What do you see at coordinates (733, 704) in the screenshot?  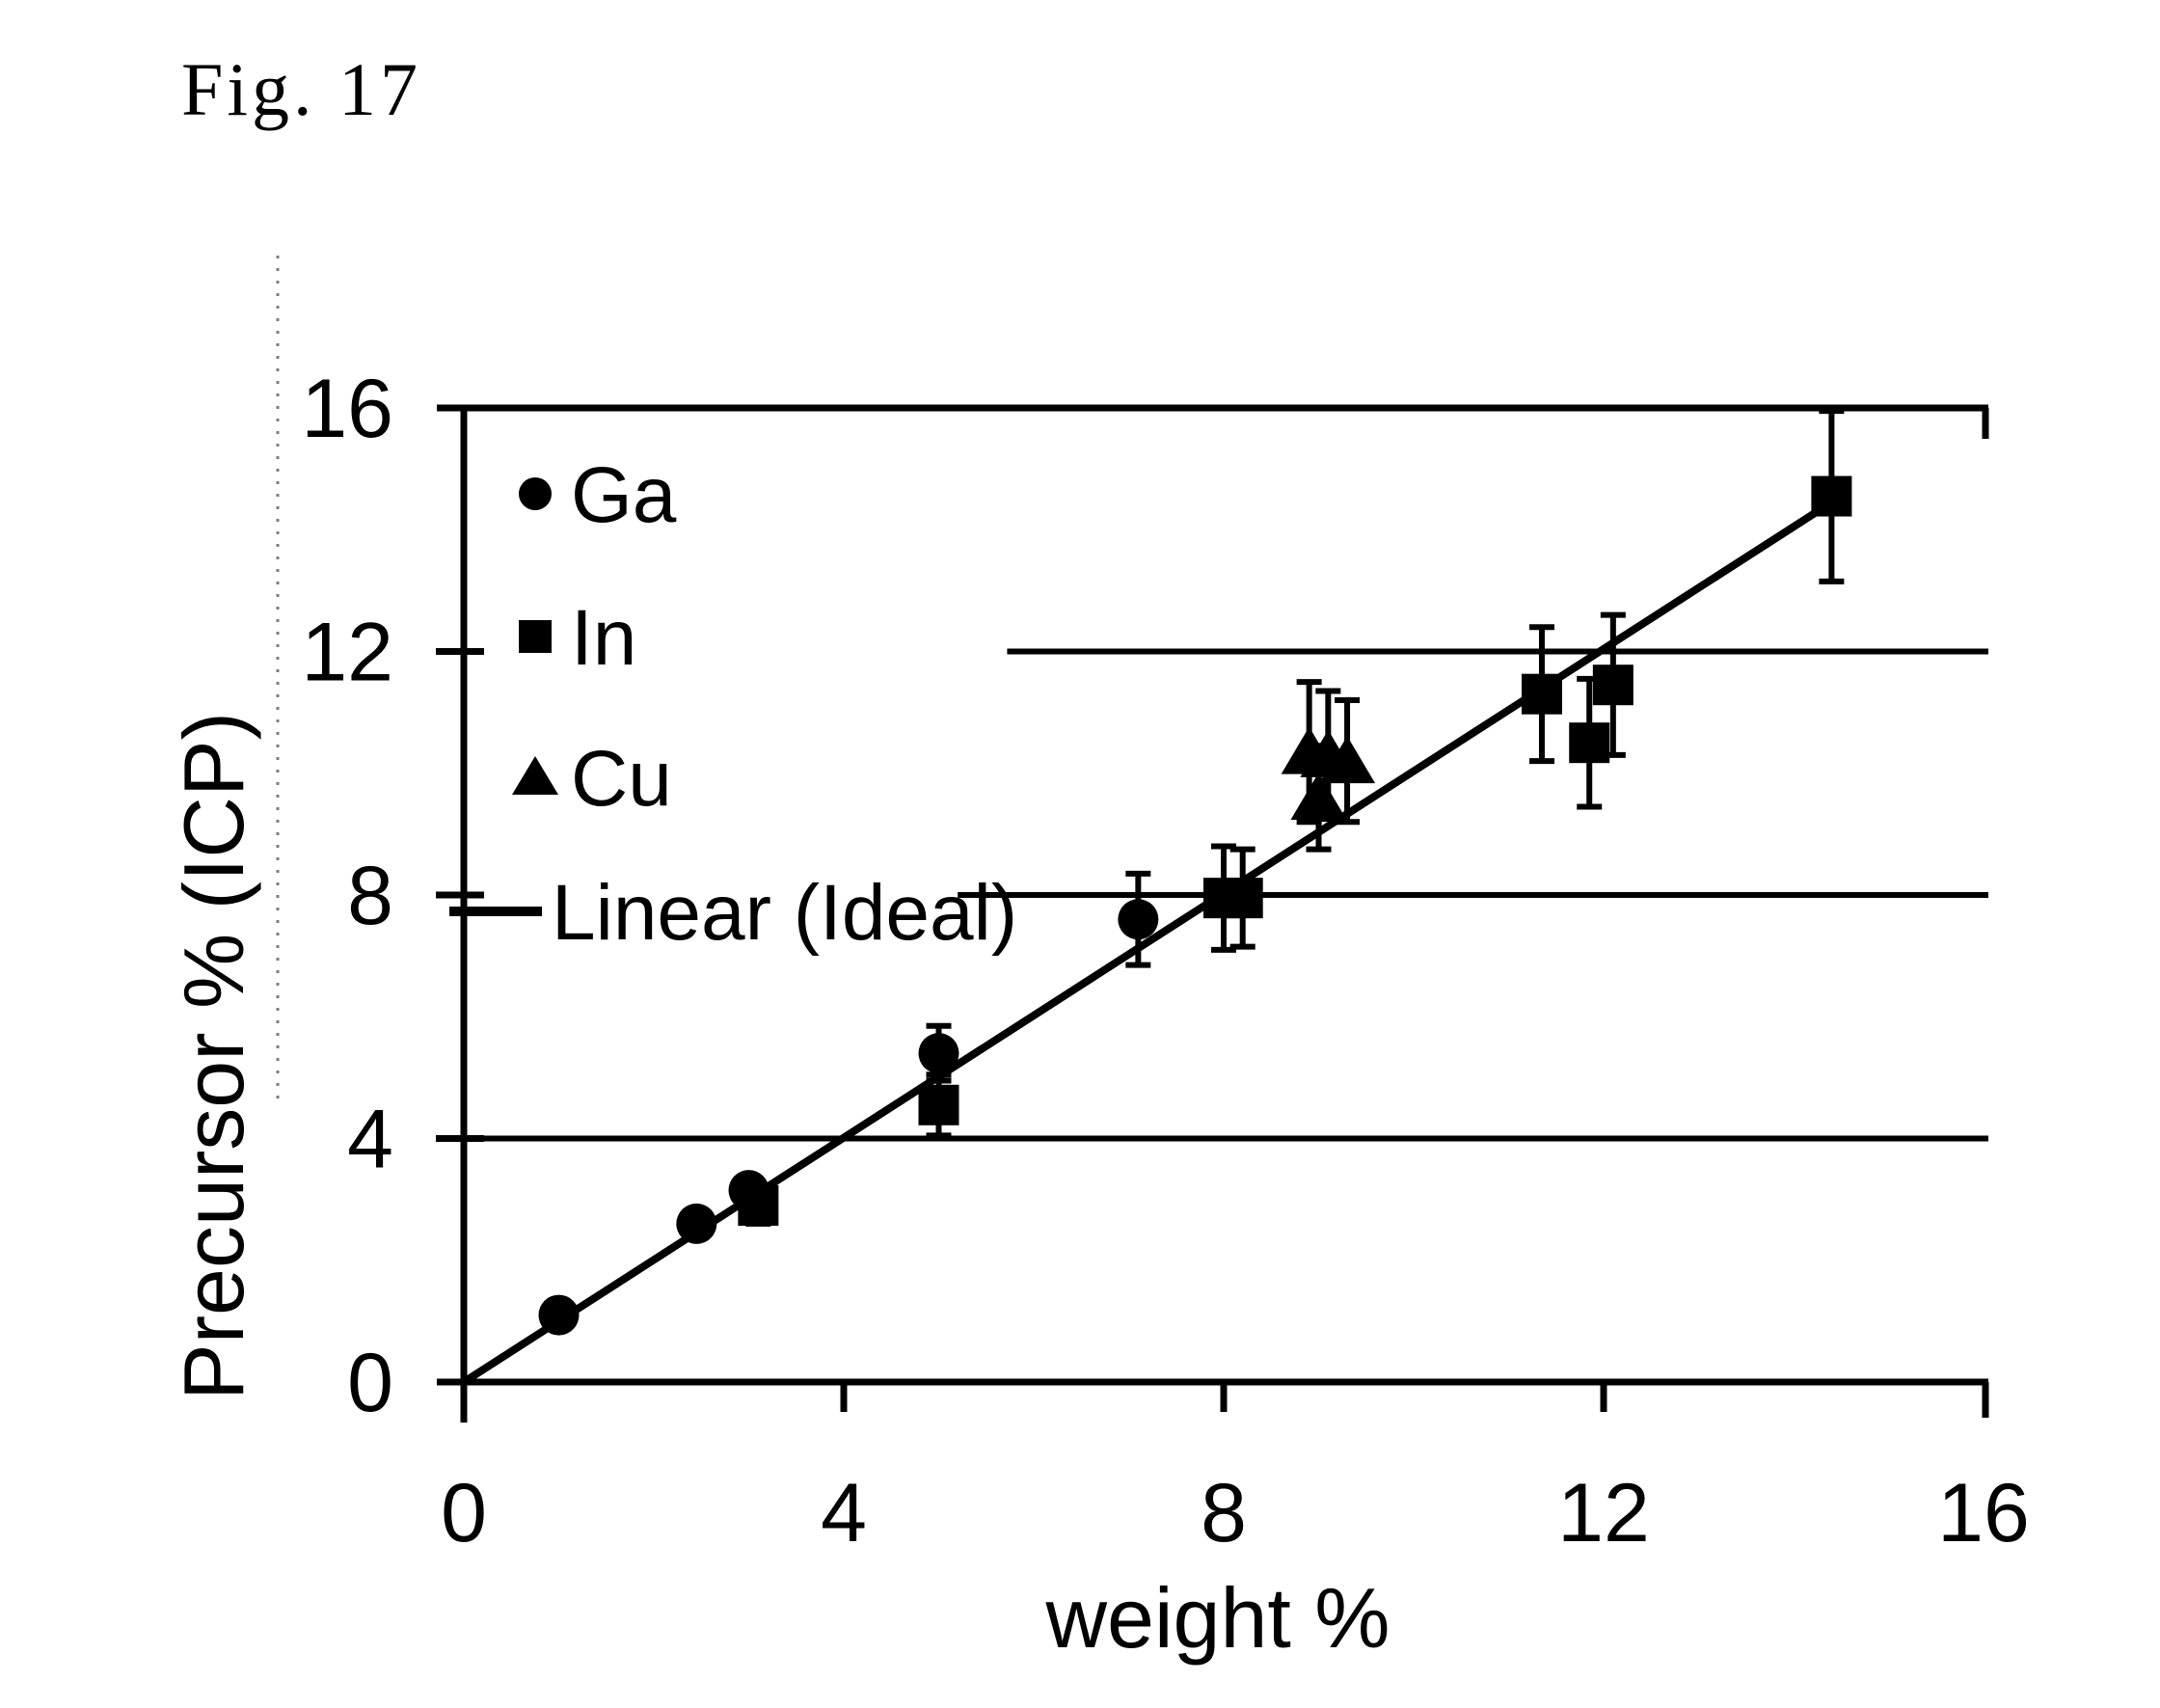 I see `legend: Ga In Cu Linear (Ideal)` at bounding box center [733, 704].